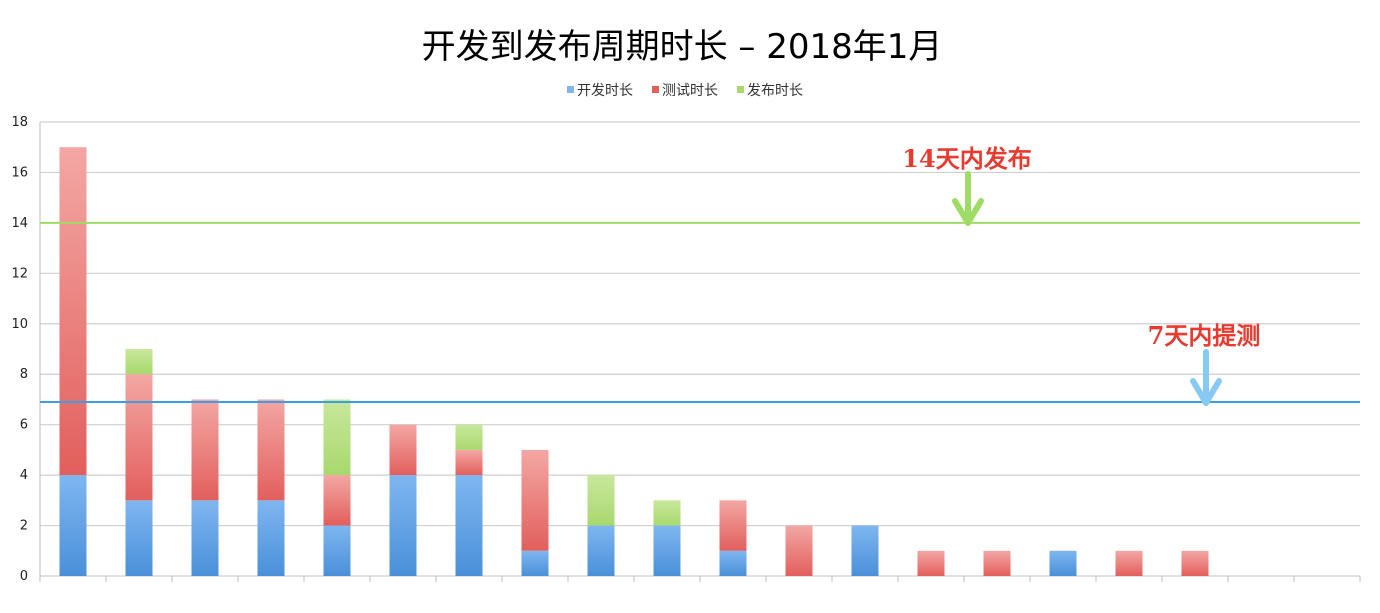  I want to click on y-tick-label: 2, so click(24, 526).